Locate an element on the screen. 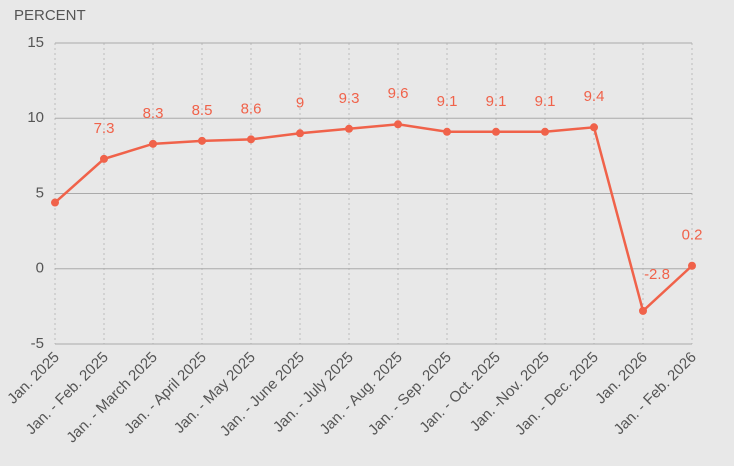  x-tick-label: Jan. - Feb. 2026 is located at coordinates (655, 393).